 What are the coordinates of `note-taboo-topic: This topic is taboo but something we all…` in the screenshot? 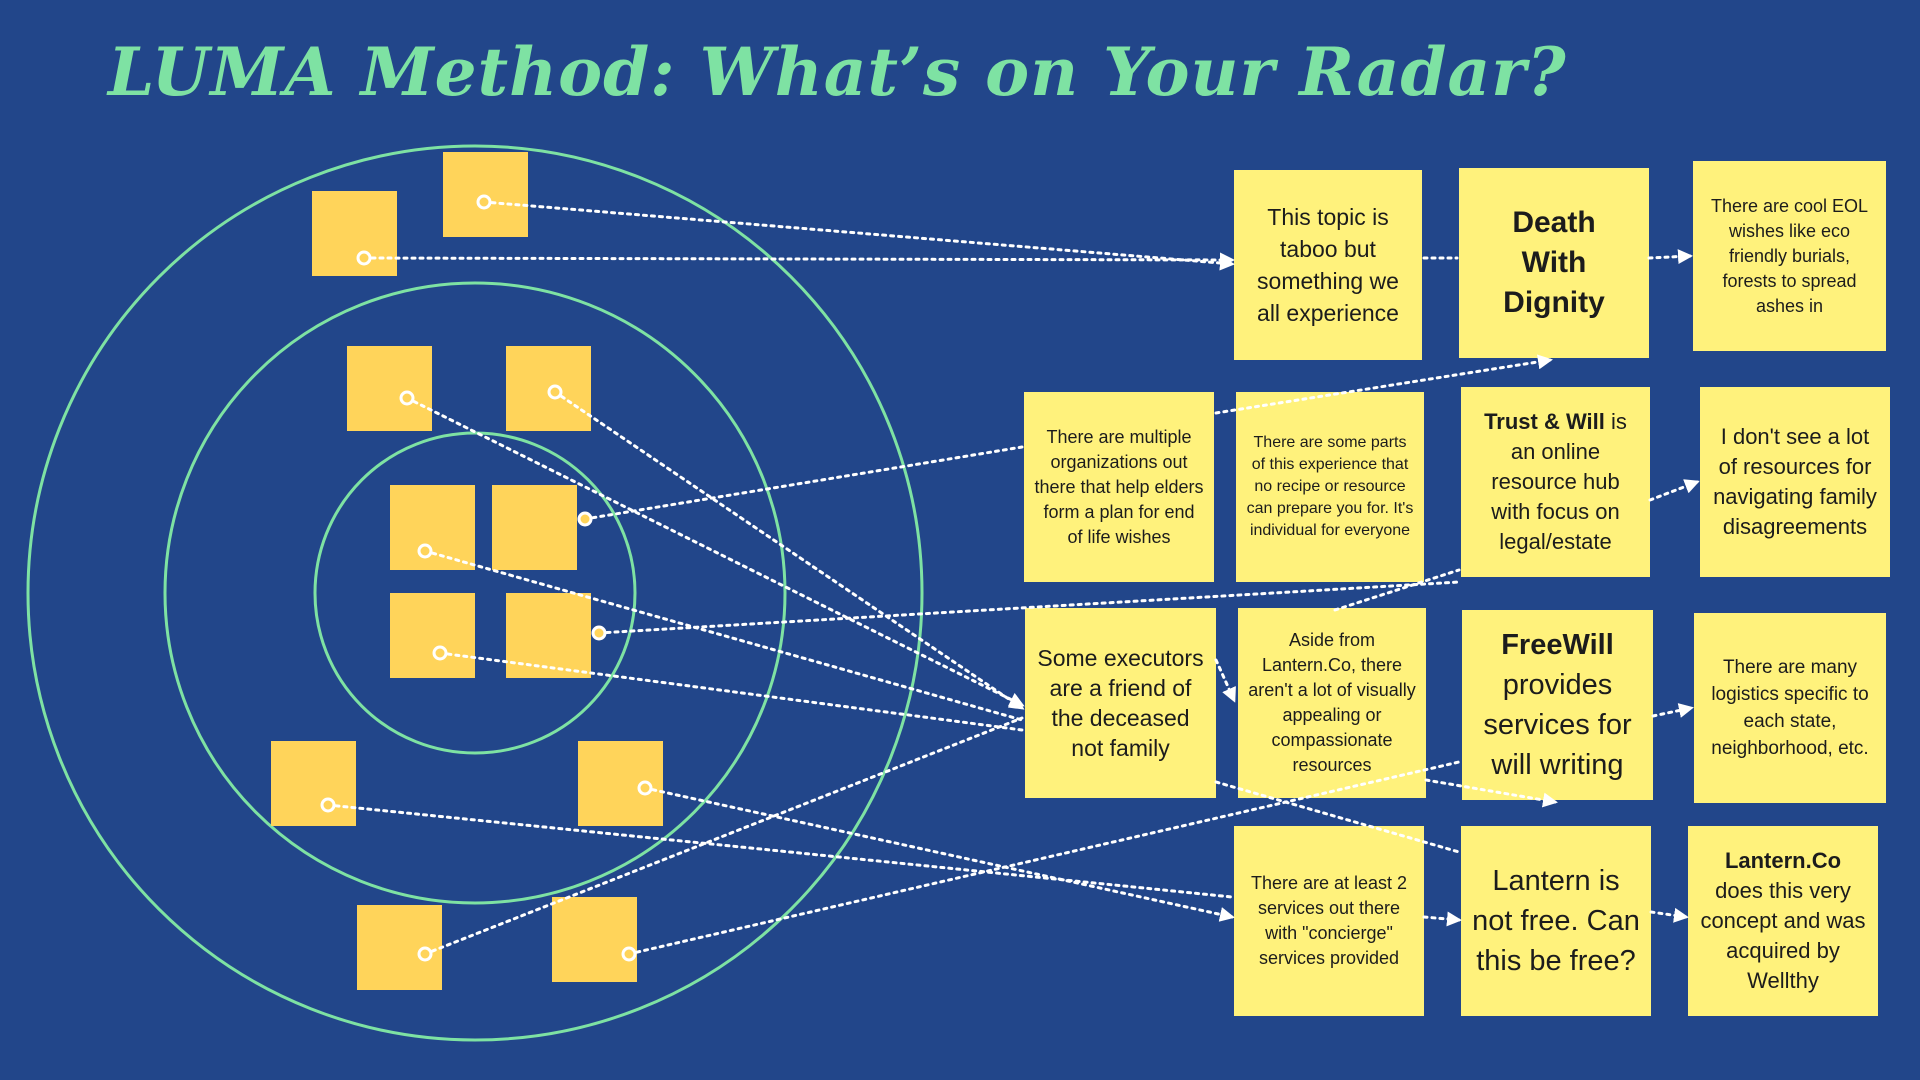 It's located at (1328, 265).